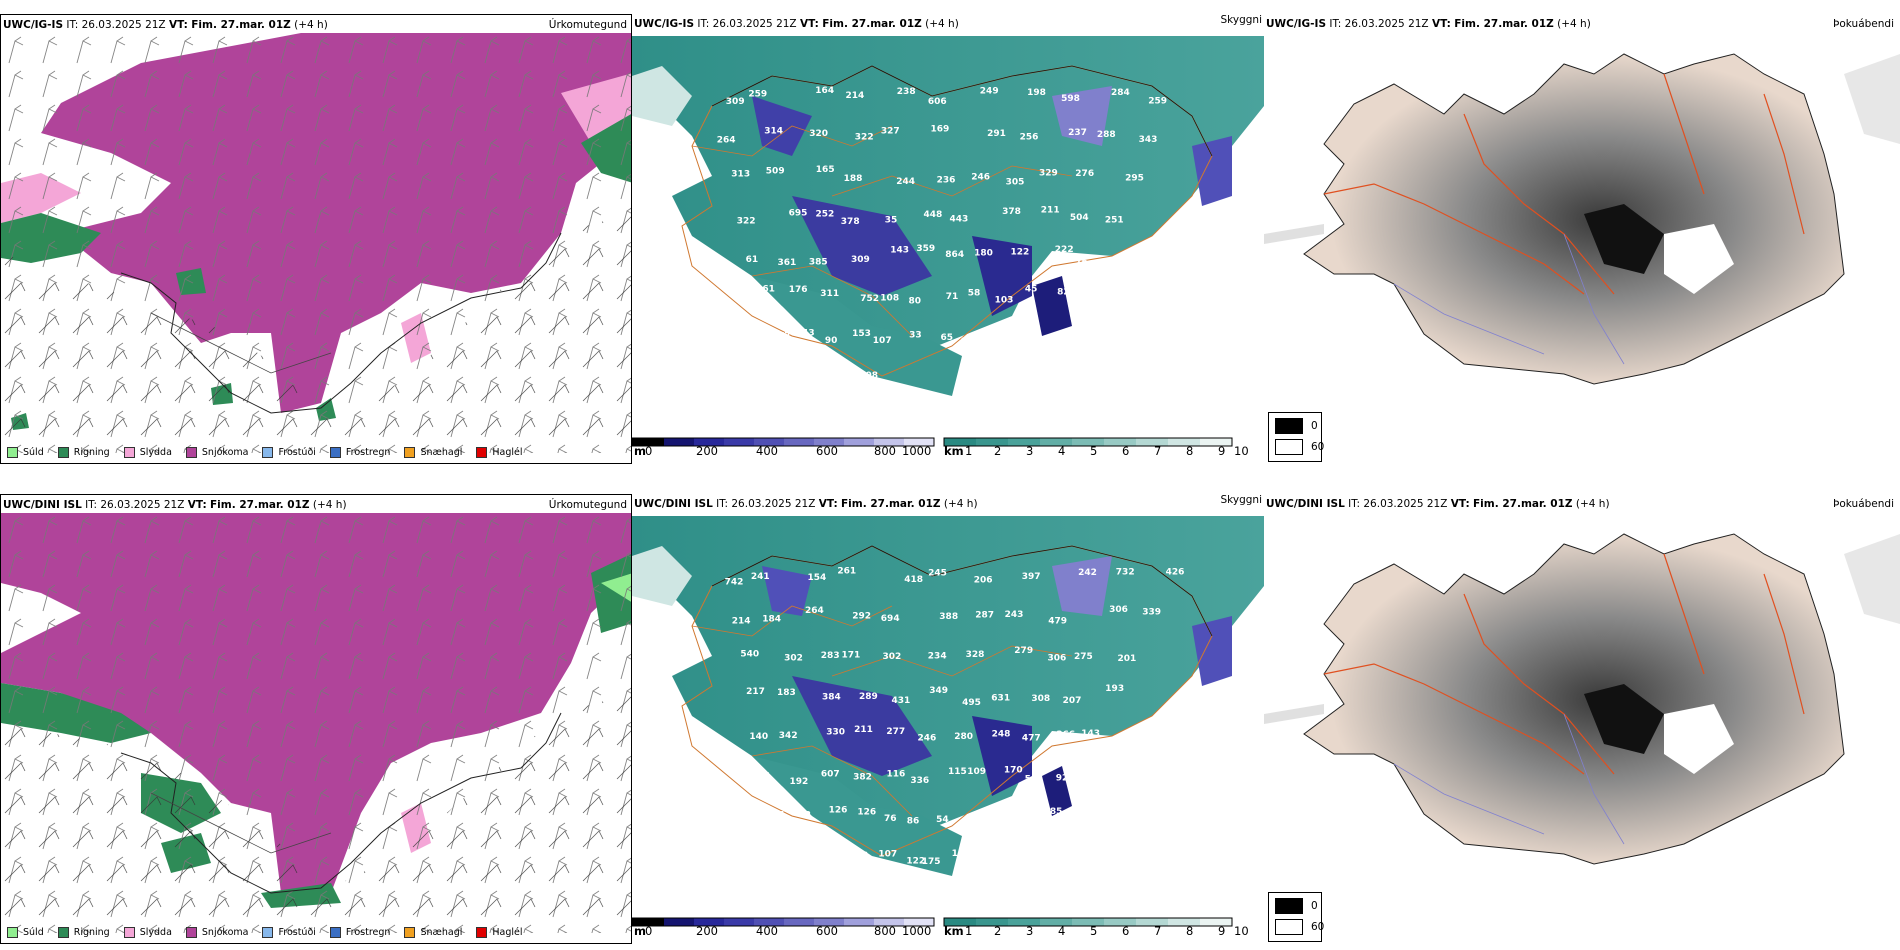 The height and width of the screenshot is (950, 1900). I want to click on visibility-value-label: 101, so click(1001, 814).